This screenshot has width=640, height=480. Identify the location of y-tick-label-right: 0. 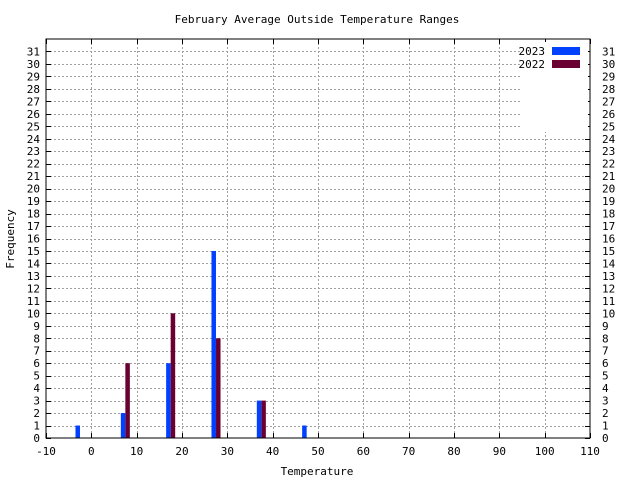
(605, 438).